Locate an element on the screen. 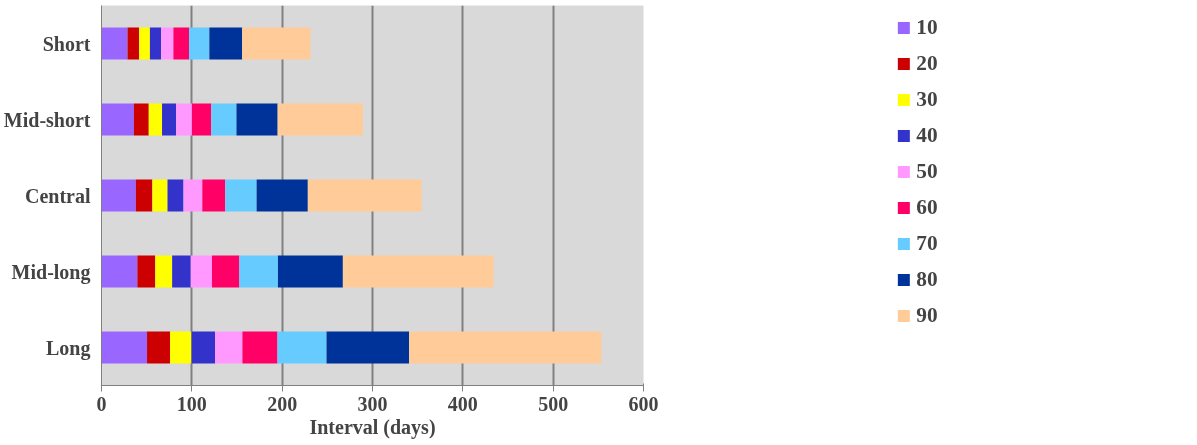 The width and height of the screenshot is (1197, 445). x-axis-title: Interval (days) is located at coordinates (372, 427).